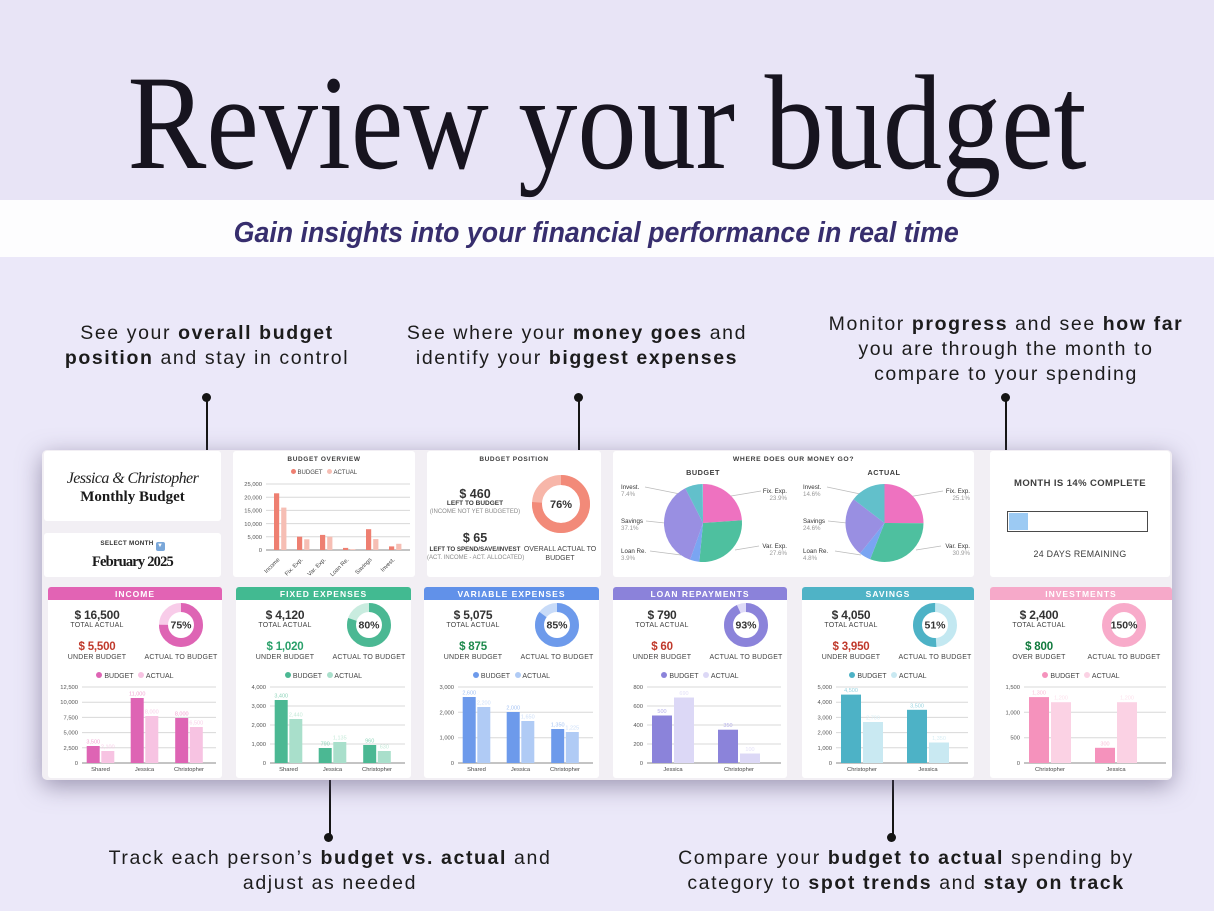 The image size is (1214, 911). I want to click on svg-text: 2,200, so click(484, 704).